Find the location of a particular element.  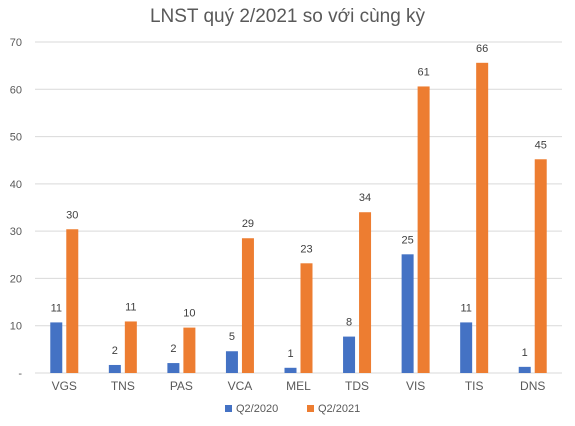

data-label: 29 is located at coordinates (248, 224).